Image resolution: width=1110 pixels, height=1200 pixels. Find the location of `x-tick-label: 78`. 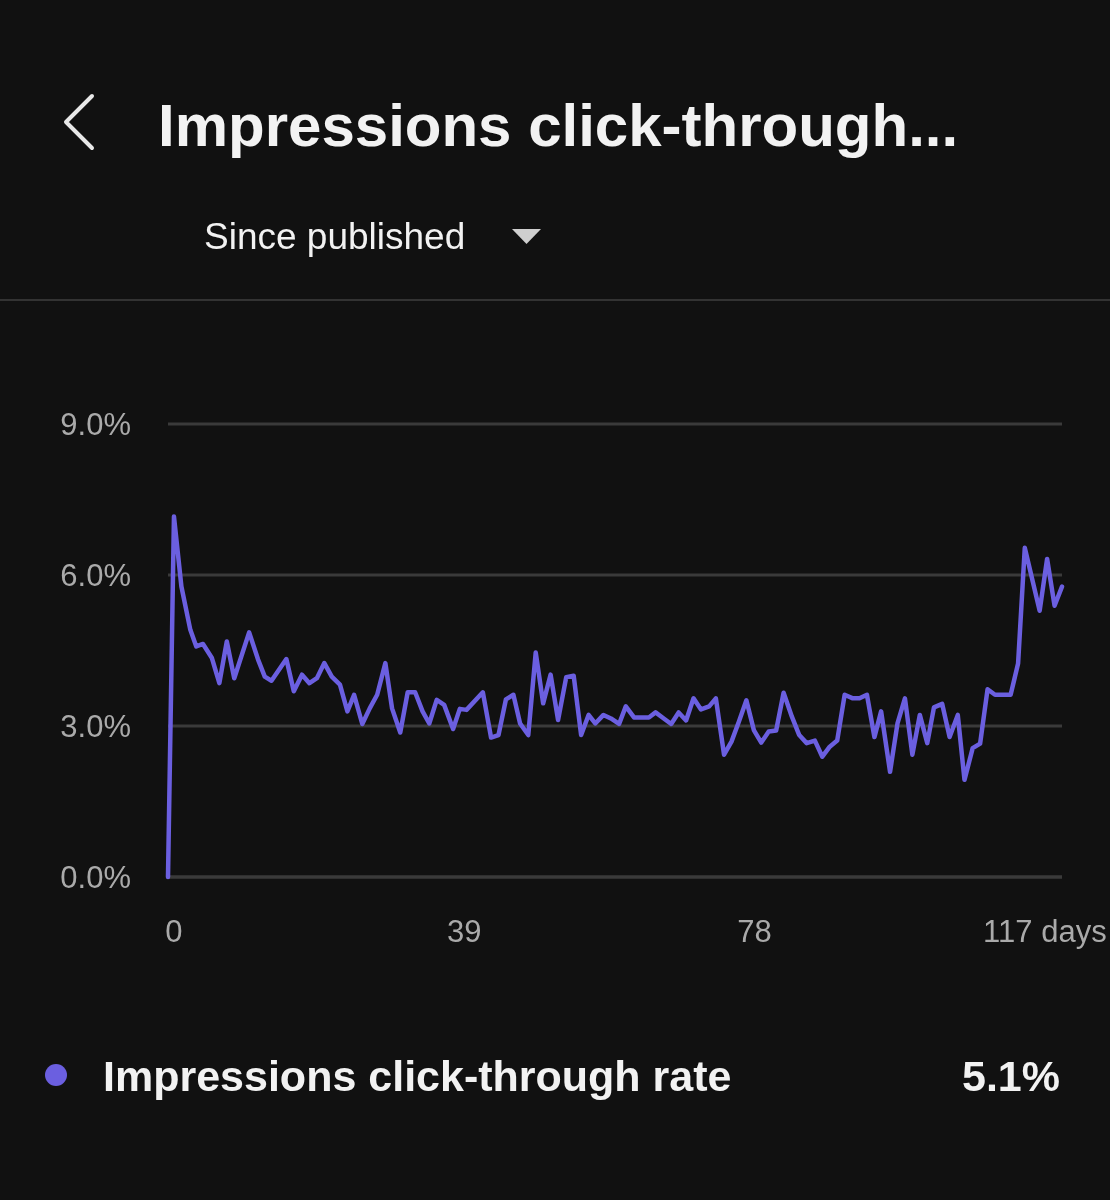

x-tick-label: 78 is located at coordinates (754, 931).